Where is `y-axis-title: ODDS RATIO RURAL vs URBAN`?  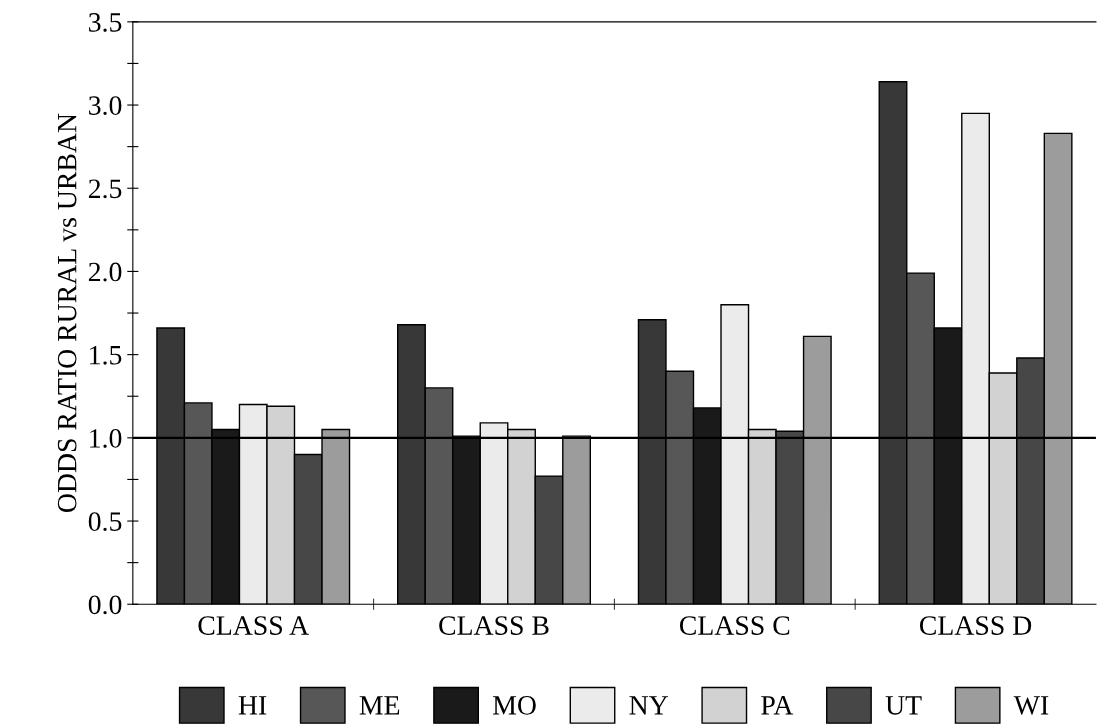 y-axis-title: ODDS RATIO RURAL vs URBAN is located at coordinates (67, 313).